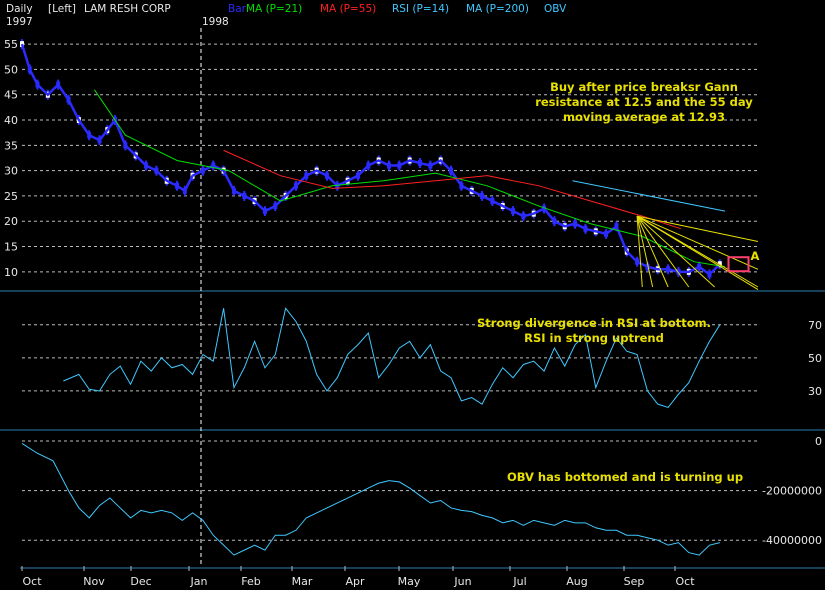 The width and height of the screenshot is (825, 590). Describe the element at coordinates (818, 441) in the screenshot. I see `y-tick-label: 0` at that location.